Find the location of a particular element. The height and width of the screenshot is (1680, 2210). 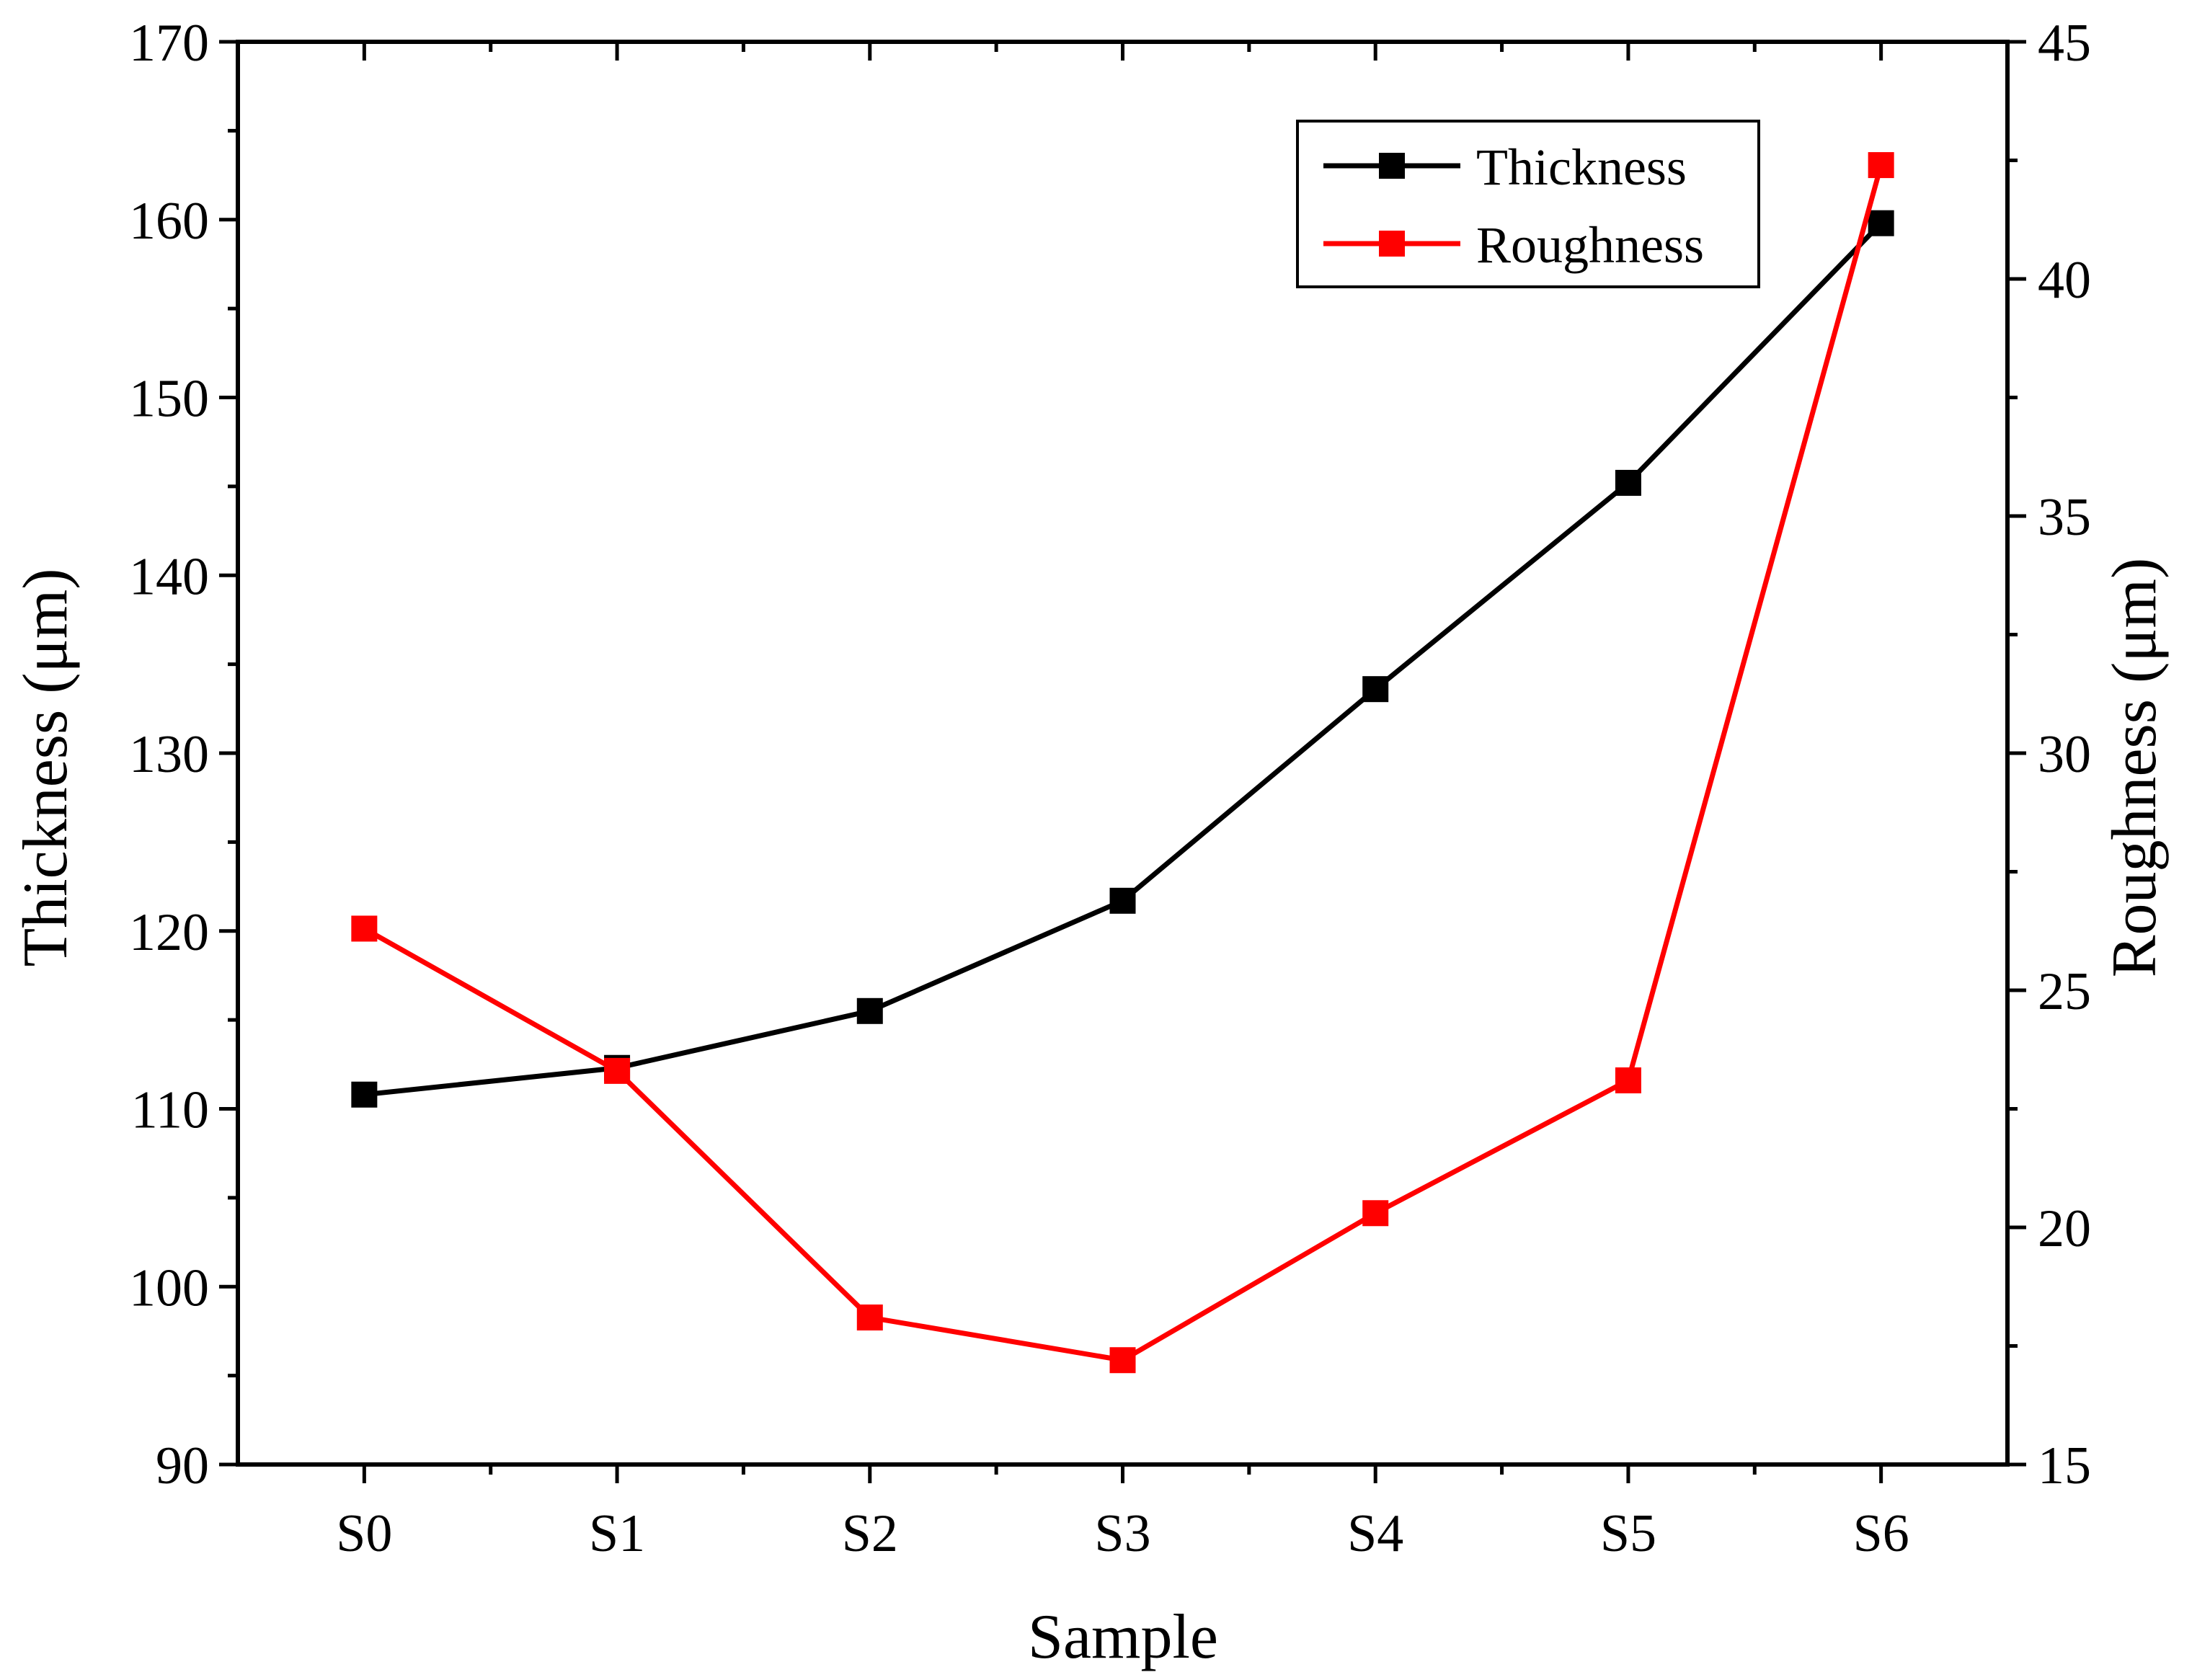

x-axis-title: Sample is located at coordinates (1123, 1637).